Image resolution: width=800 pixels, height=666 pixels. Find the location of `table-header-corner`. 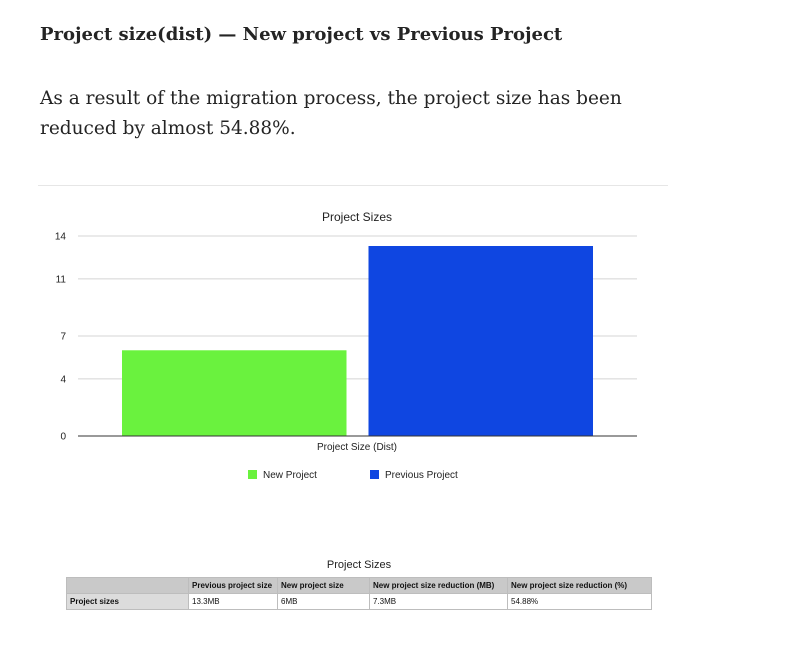

table-header-corner is located at coordinates (127, 585).